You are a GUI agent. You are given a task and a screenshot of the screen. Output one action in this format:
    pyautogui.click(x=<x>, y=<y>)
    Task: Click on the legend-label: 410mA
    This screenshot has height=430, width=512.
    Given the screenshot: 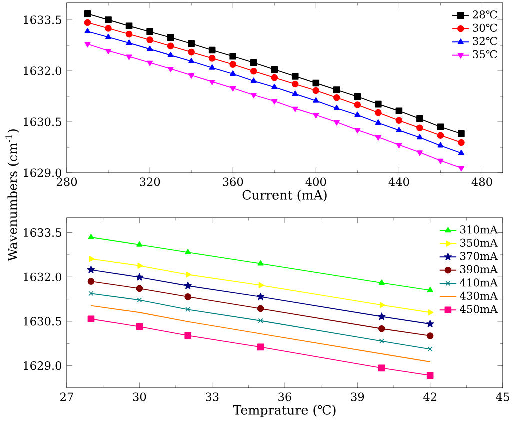 What is the action you would take?
    pyautogui.click(x=479, y=282)
    